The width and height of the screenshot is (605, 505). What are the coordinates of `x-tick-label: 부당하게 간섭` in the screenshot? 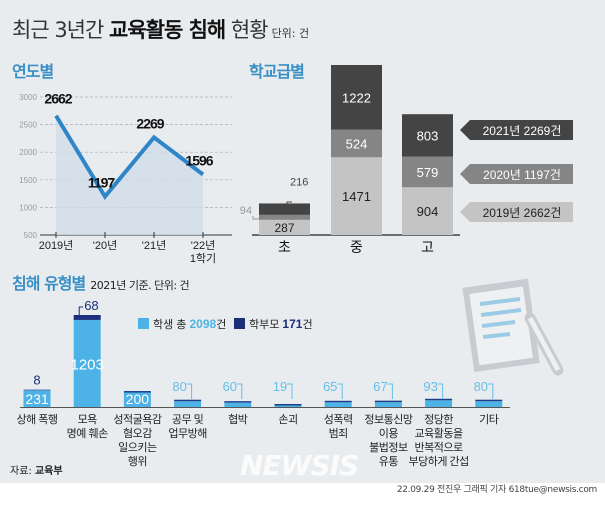 It's located at (438, 461).